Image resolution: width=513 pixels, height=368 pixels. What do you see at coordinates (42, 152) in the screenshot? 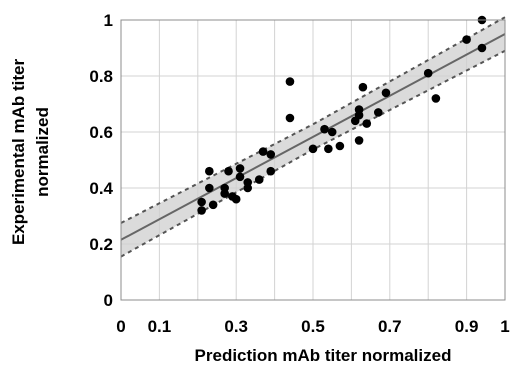
I see `y-axis-title-line-2: normalized` at bounding box center [42, 152].